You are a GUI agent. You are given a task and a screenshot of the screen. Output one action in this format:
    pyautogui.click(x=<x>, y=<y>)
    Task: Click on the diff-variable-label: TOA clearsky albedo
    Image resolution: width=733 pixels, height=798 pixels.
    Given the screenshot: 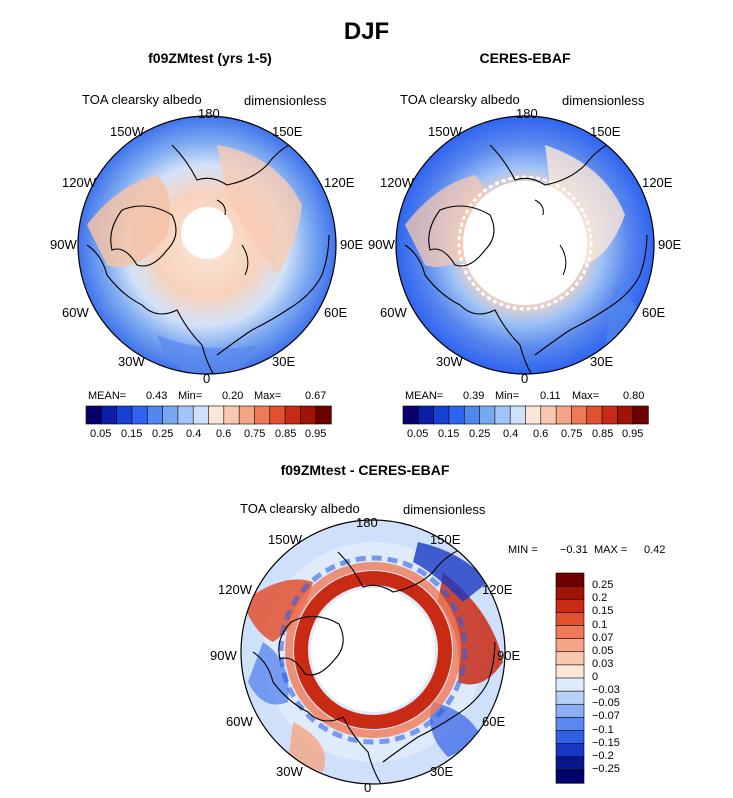 What is the action you would take?
    pyautogui.click(x=300, y=508)
    